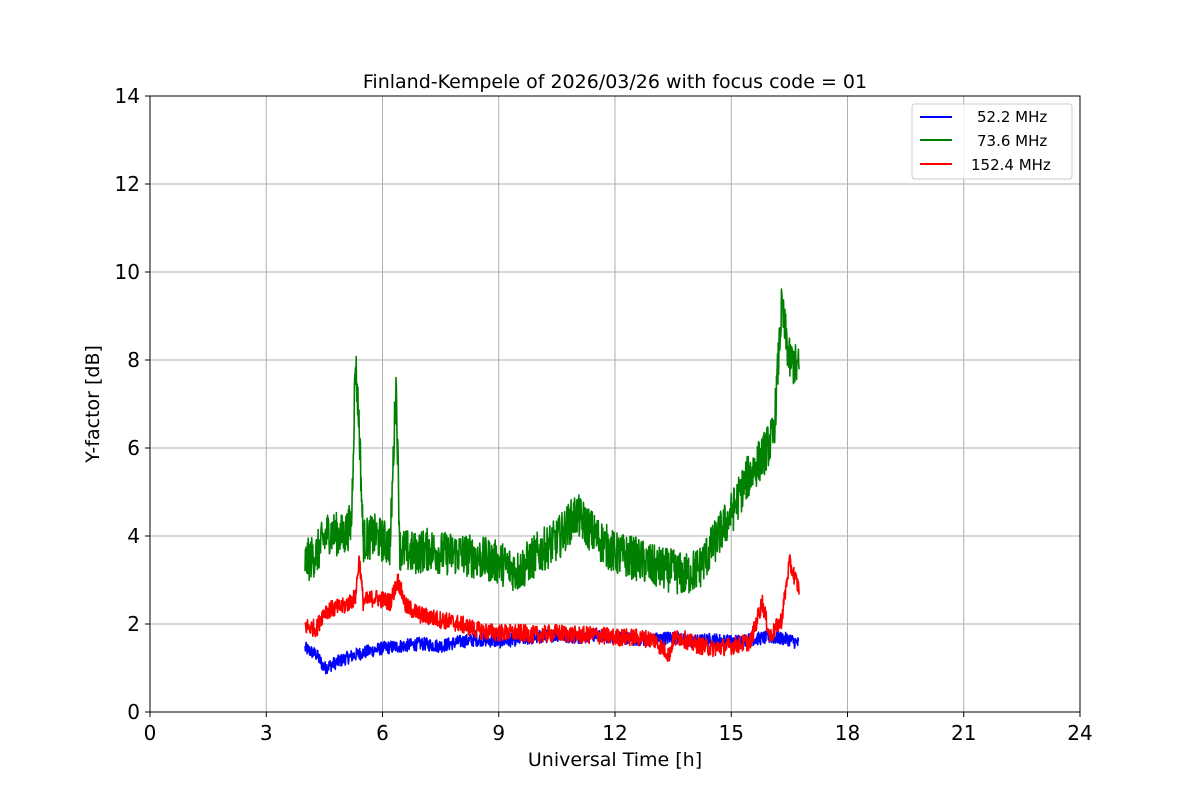  Describe the element at coordinates (382, 733) in the screenshot. I see `x-tick-label: 6` at that location.